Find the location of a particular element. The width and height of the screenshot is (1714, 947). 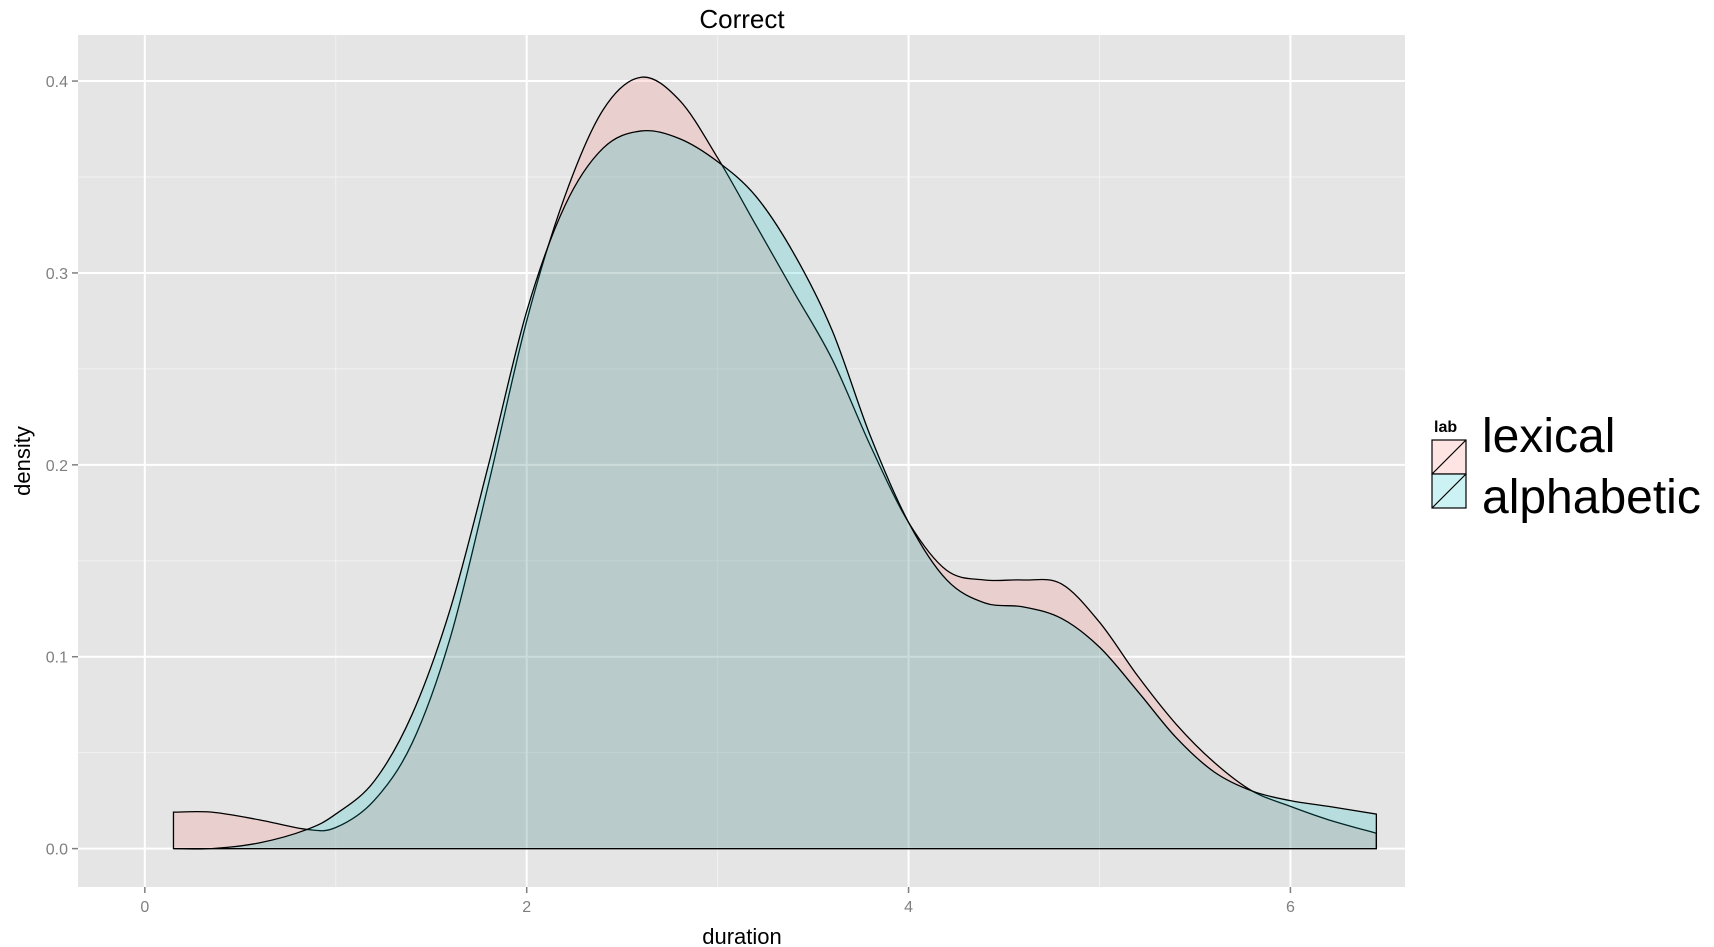

legend-title: lab is located at coordinates (1445, 427).